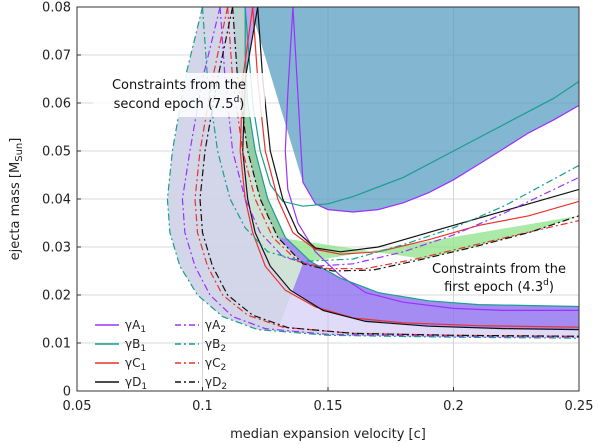 This screenshot has height=445, width=598. Describe the element at coordinates (237, 100) in the screenshot. I see `annotation-second-epoch-line2-sup: d` at that location.